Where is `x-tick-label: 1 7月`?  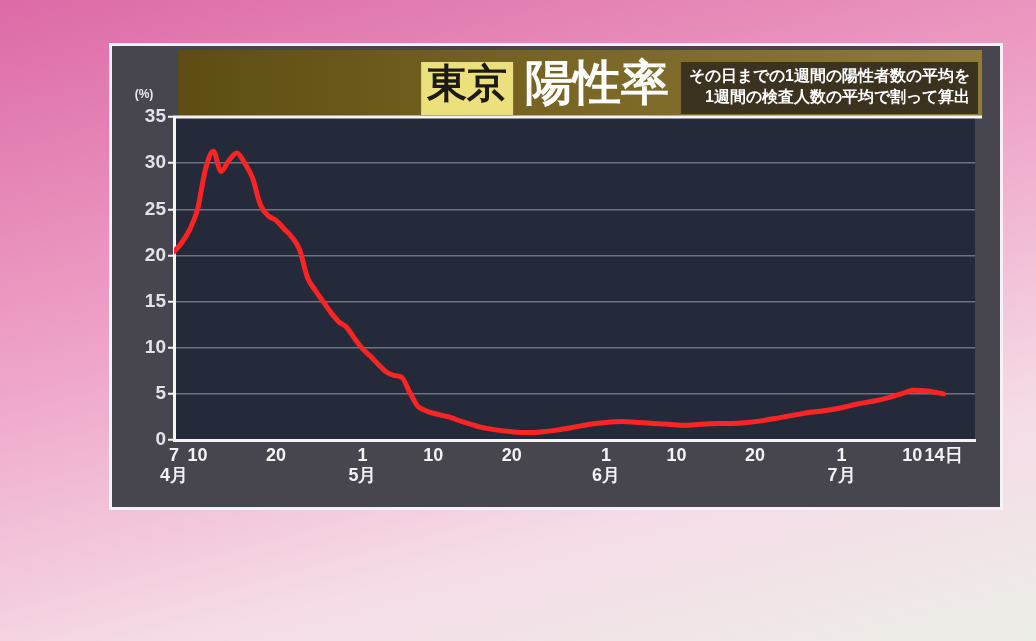 x-tick-label: 1 7月 is located at coordinates (841, 464).